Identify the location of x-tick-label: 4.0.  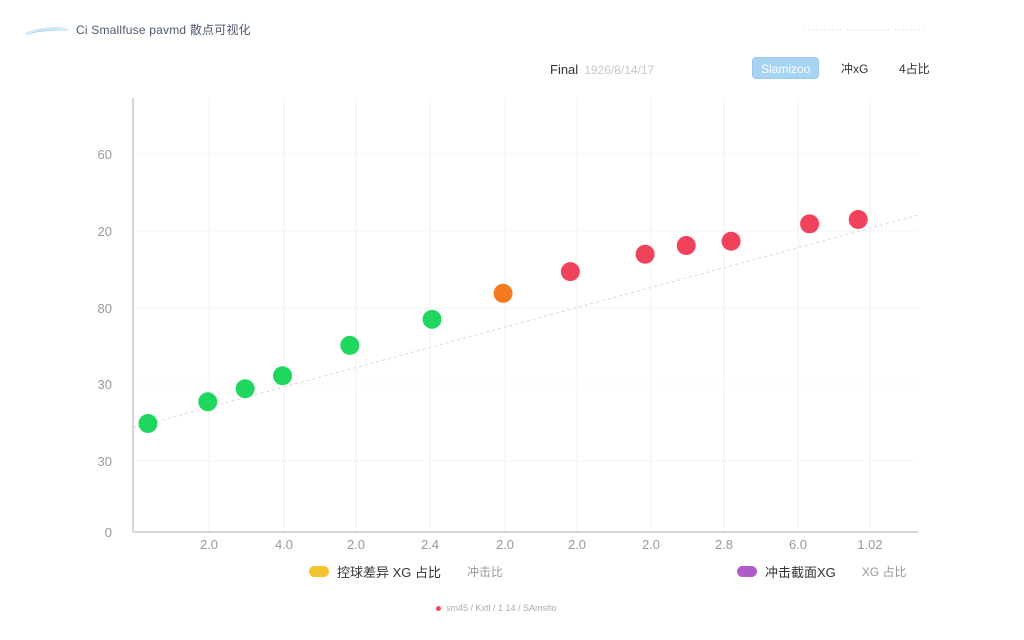
(284, 544).